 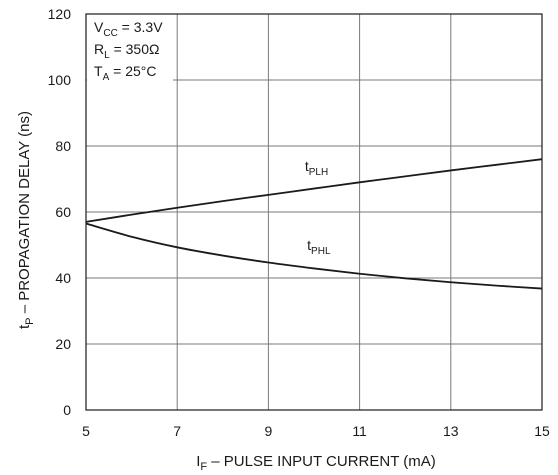 What do you see at coordinates (542, 431) in the screenshot?
I see `x-tick-label: 15` at bounding box center [542, 431].